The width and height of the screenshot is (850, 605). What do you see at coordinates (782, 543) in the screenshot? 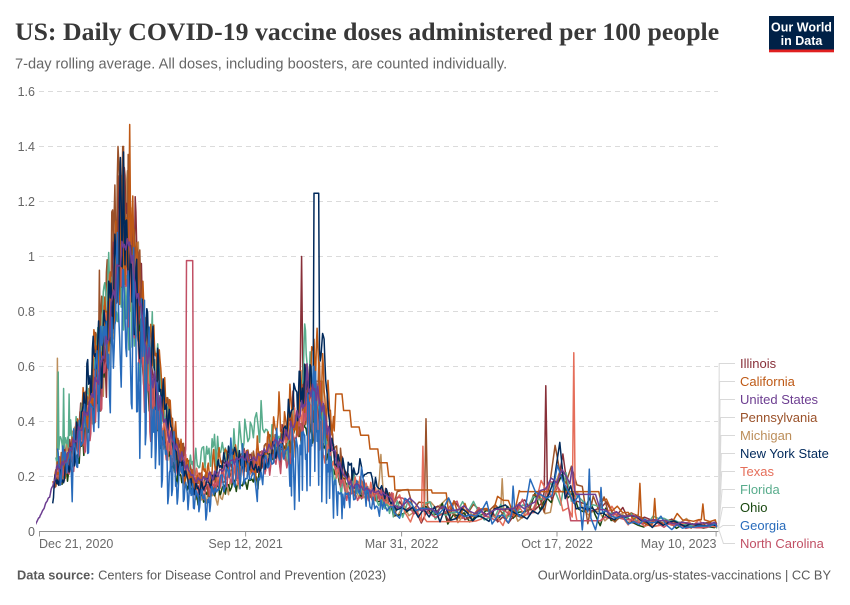
I see `svg-text: North Carolina` at bounding box center [782, 543].